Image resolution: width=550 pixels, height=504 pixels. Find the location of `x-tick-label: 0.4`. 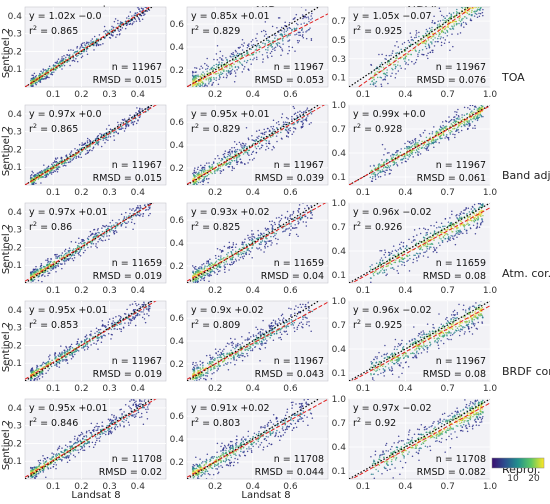

x-tick-label: 0.4 is located at coordinates (253, 291).